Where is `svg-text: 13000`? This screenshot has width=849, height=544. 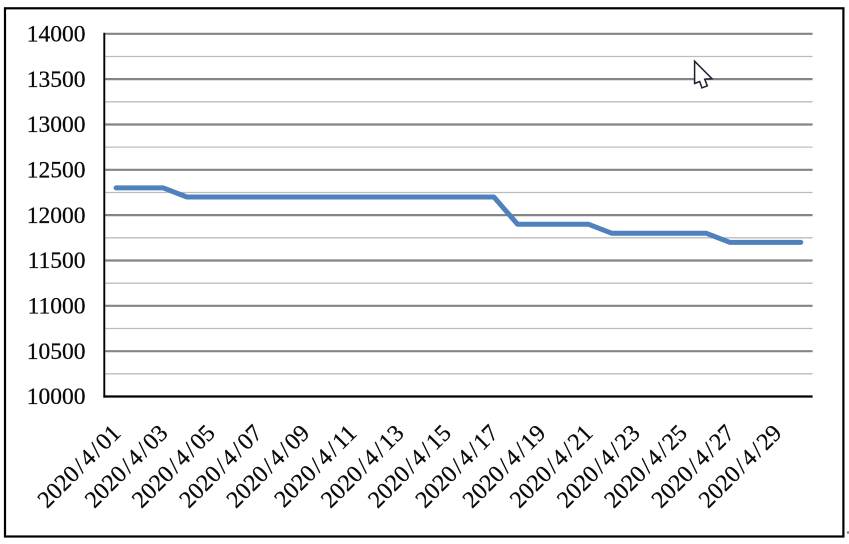 svg-text: 13000 is located at coordinates (56, 125).